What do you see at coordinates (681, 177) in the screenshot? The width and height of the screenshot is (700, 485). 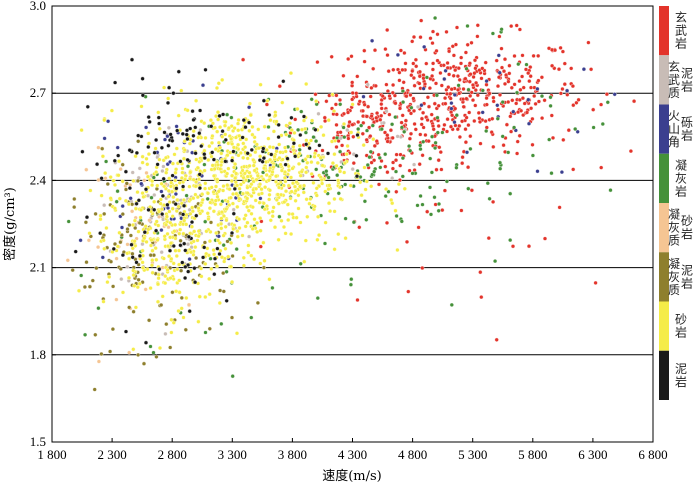 I see `legend-label: 凝灰岩` at bounding box center [681, 177].